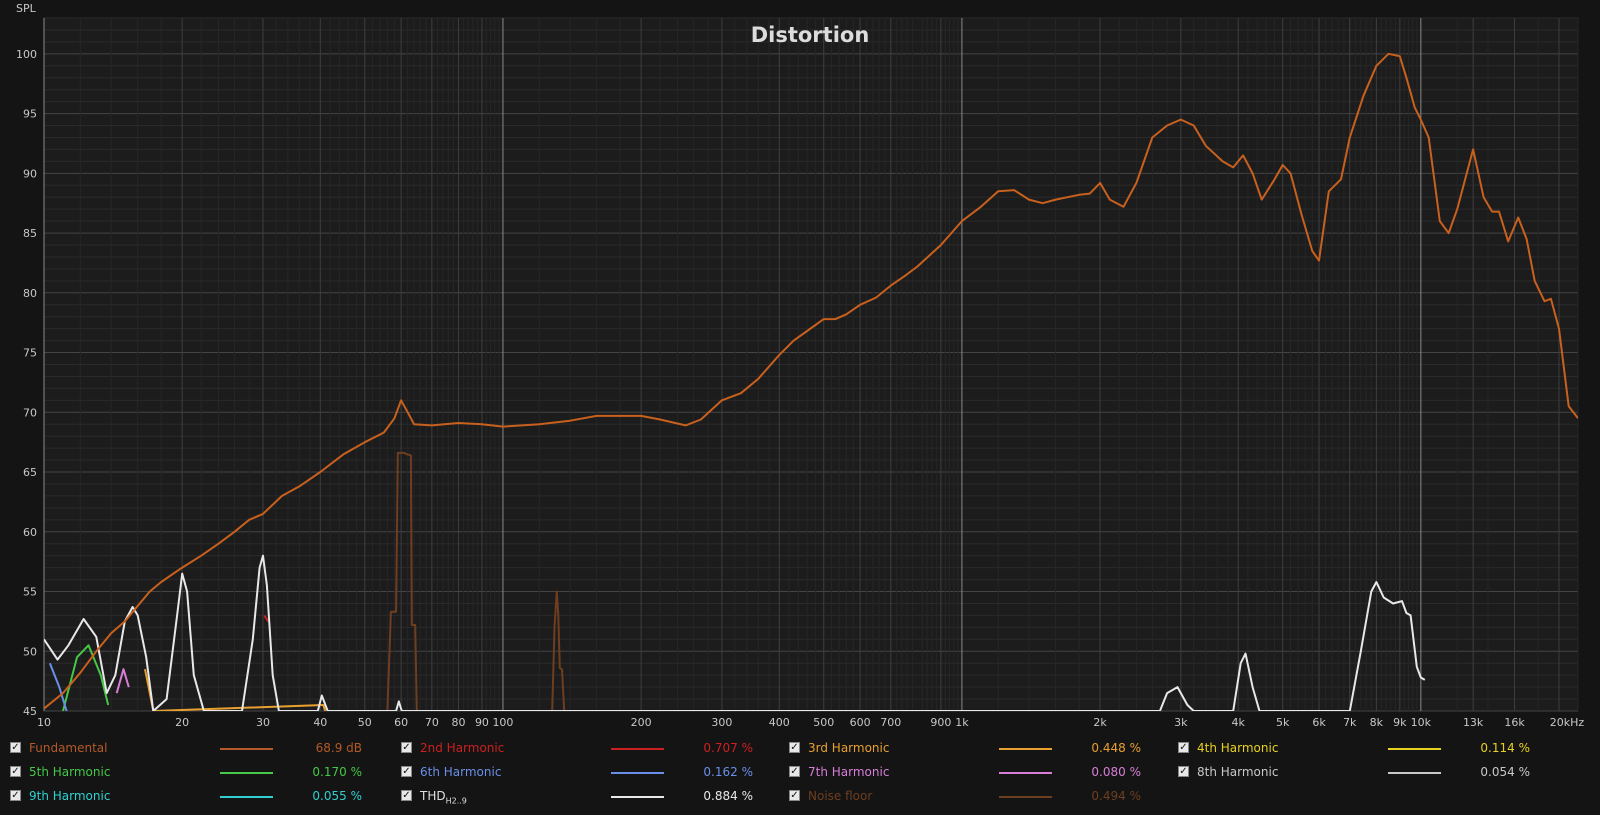 This screenshot has width=1600, height=815. What do you see at coordinates (591, 773) in the screenshot?
I see `legend-item-6th-harmonic: ✓ 6th Harmonic 0.162 %` at bounding box center [591, 773].